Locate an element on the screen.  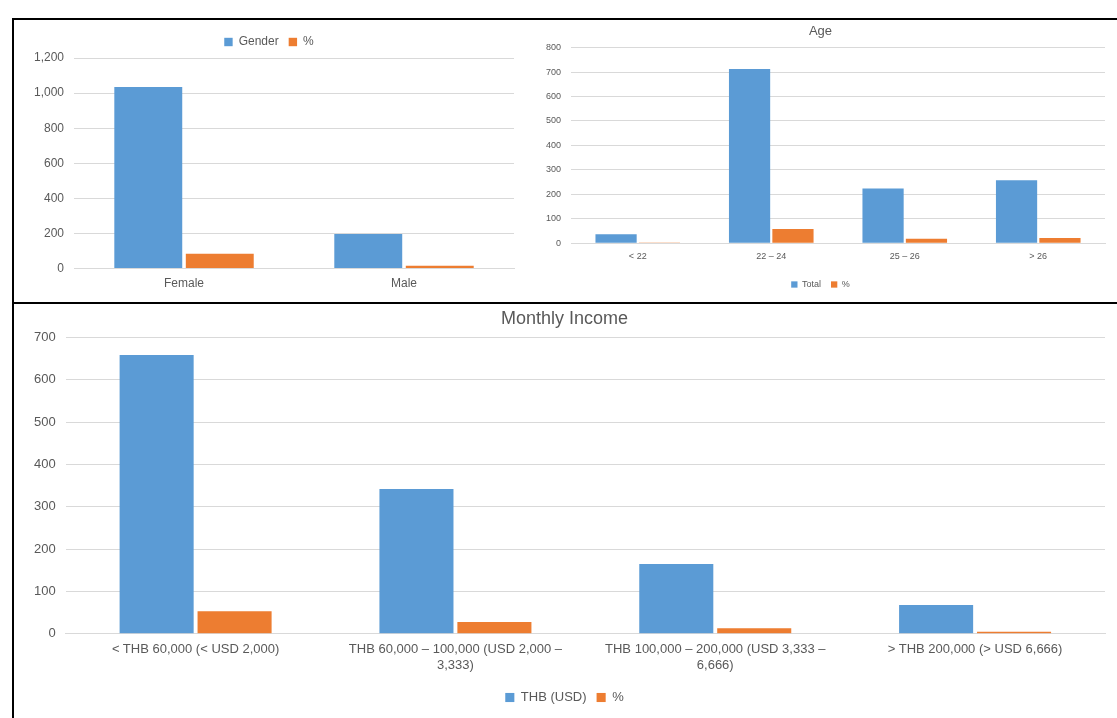
x-tick-label: Female is located at coordinates (184, 283).